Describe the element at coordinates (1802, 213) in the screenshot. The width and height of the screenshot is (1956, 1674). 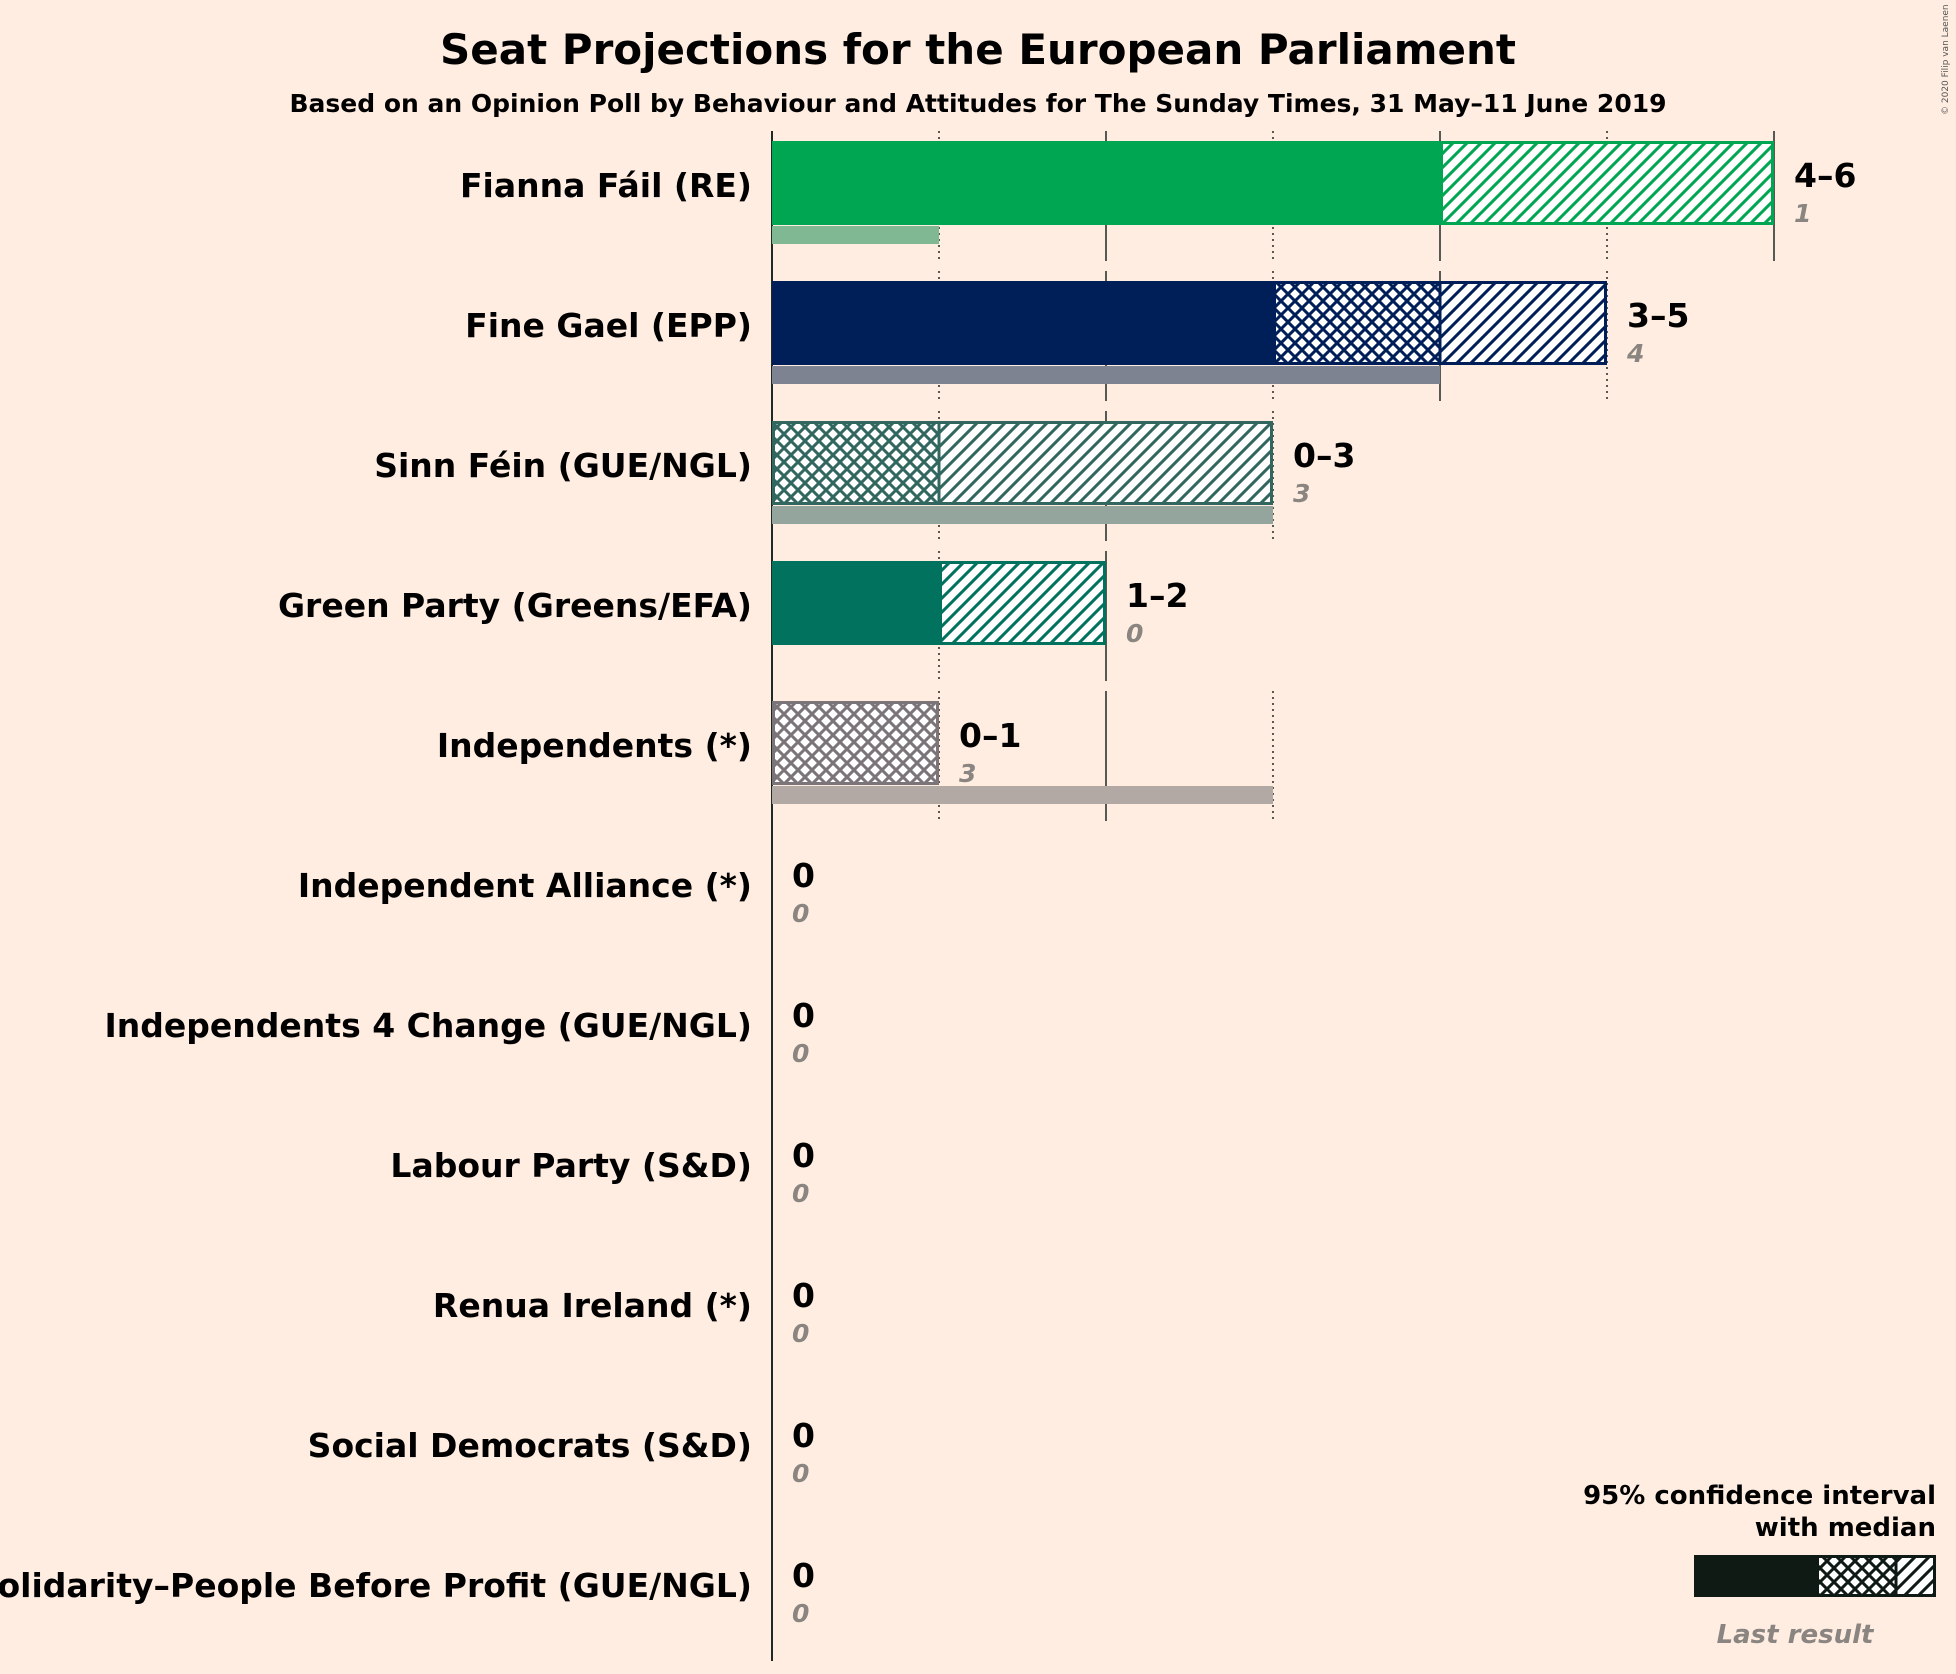
I see `last-result-label: 1` at that location.